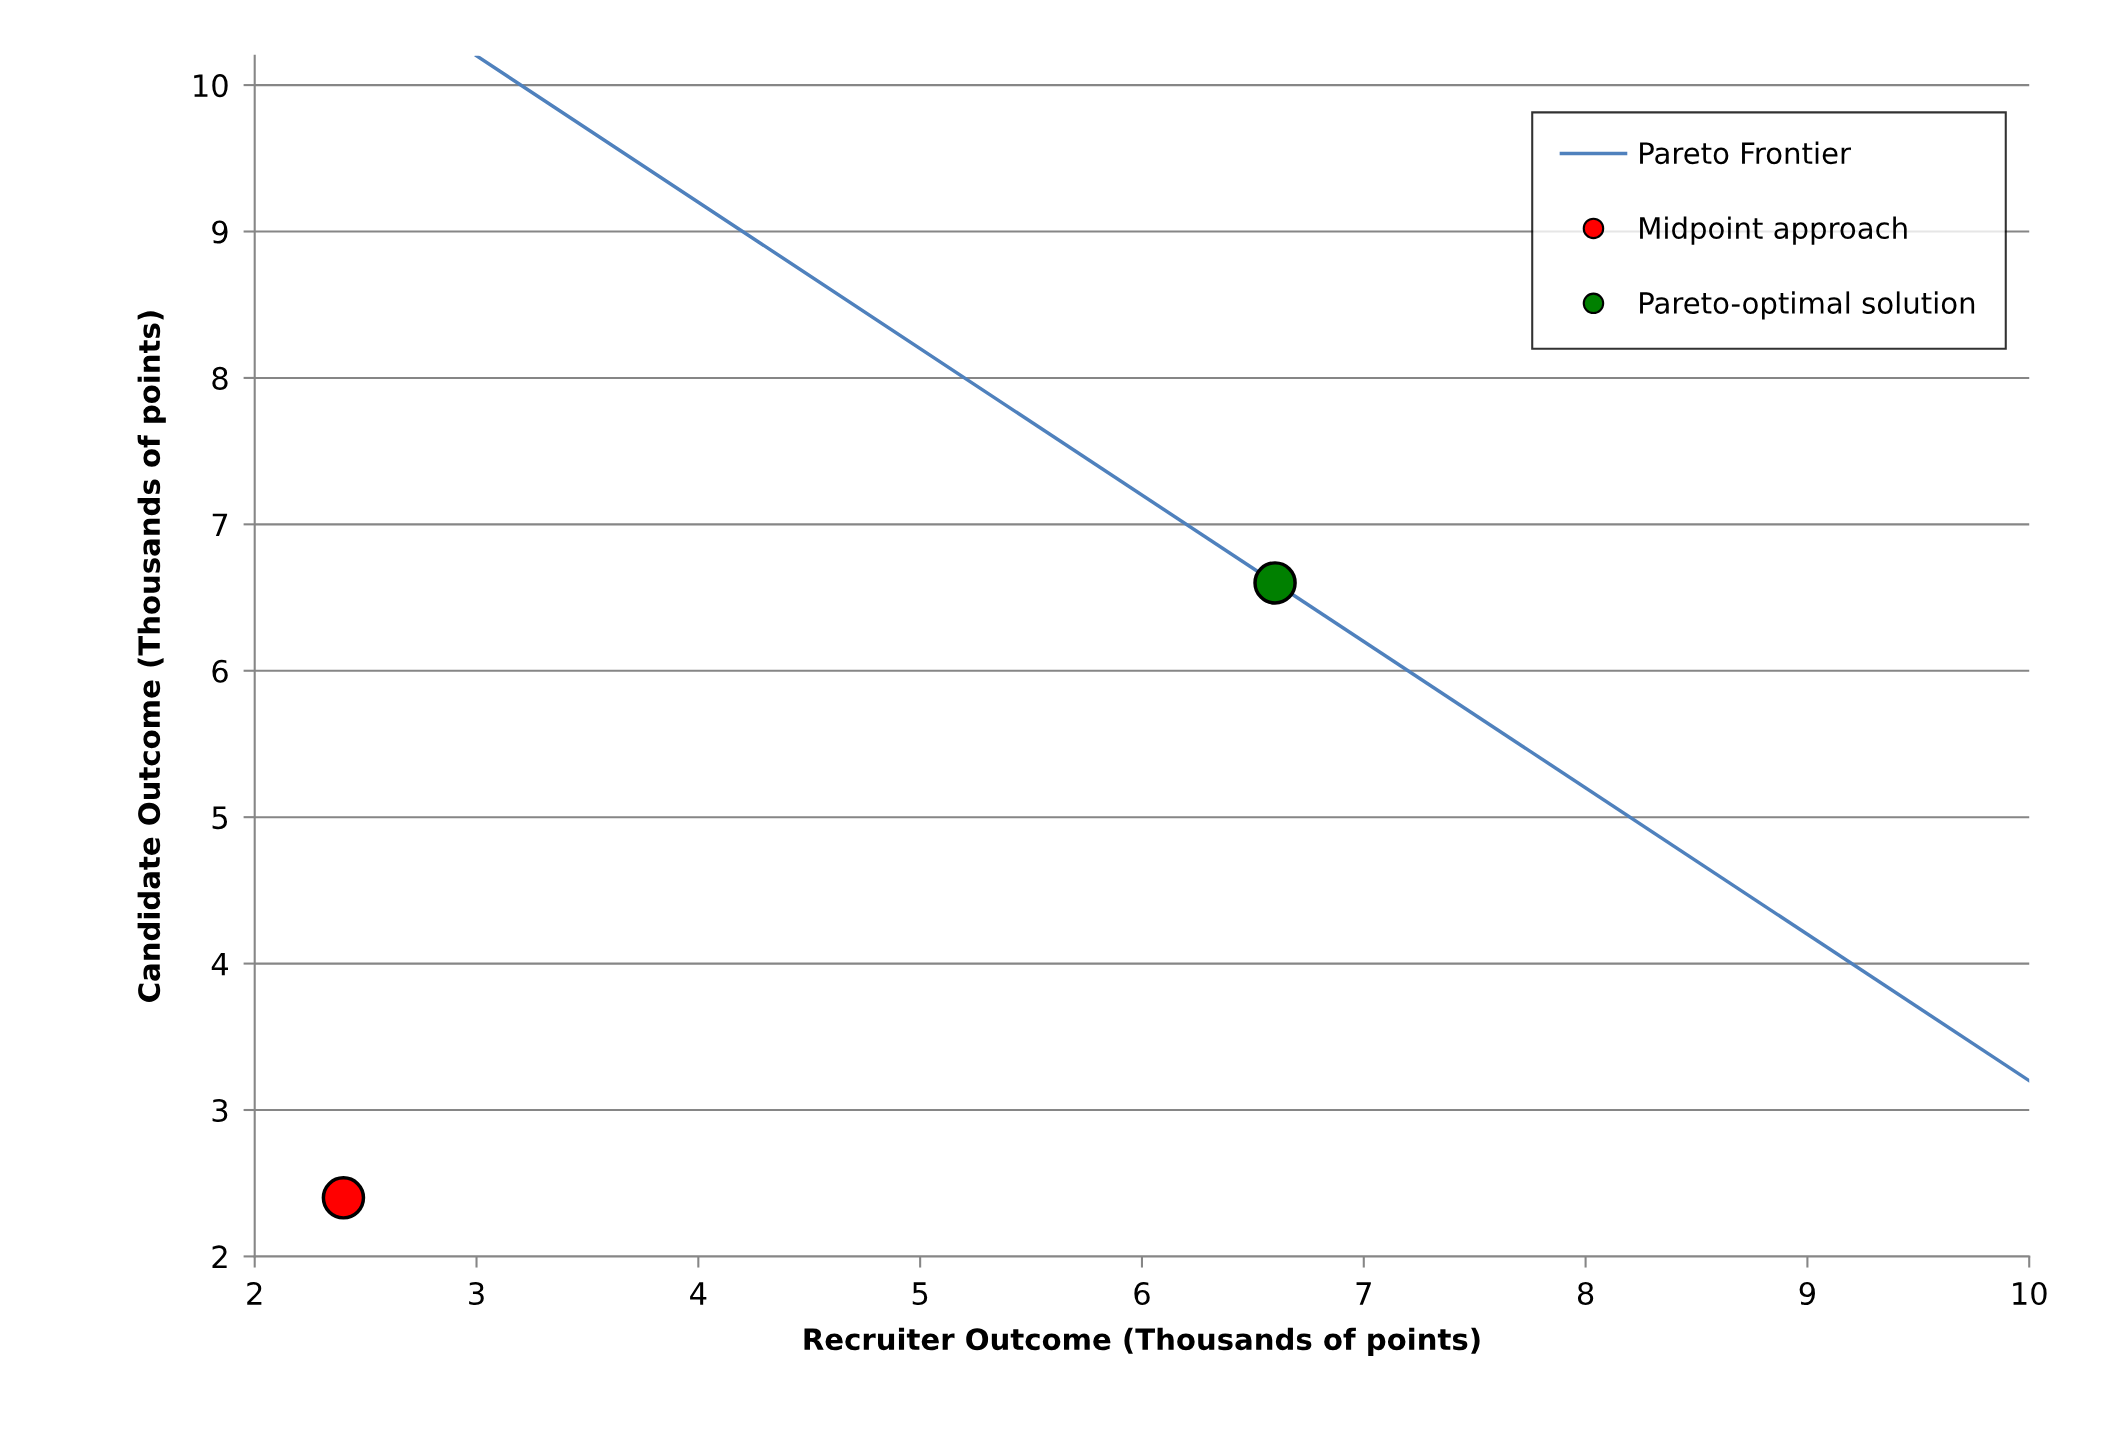 This screenshot has width=2105, height=1431. I want to click on x-tick-label: 7, so click(1363, 1293).